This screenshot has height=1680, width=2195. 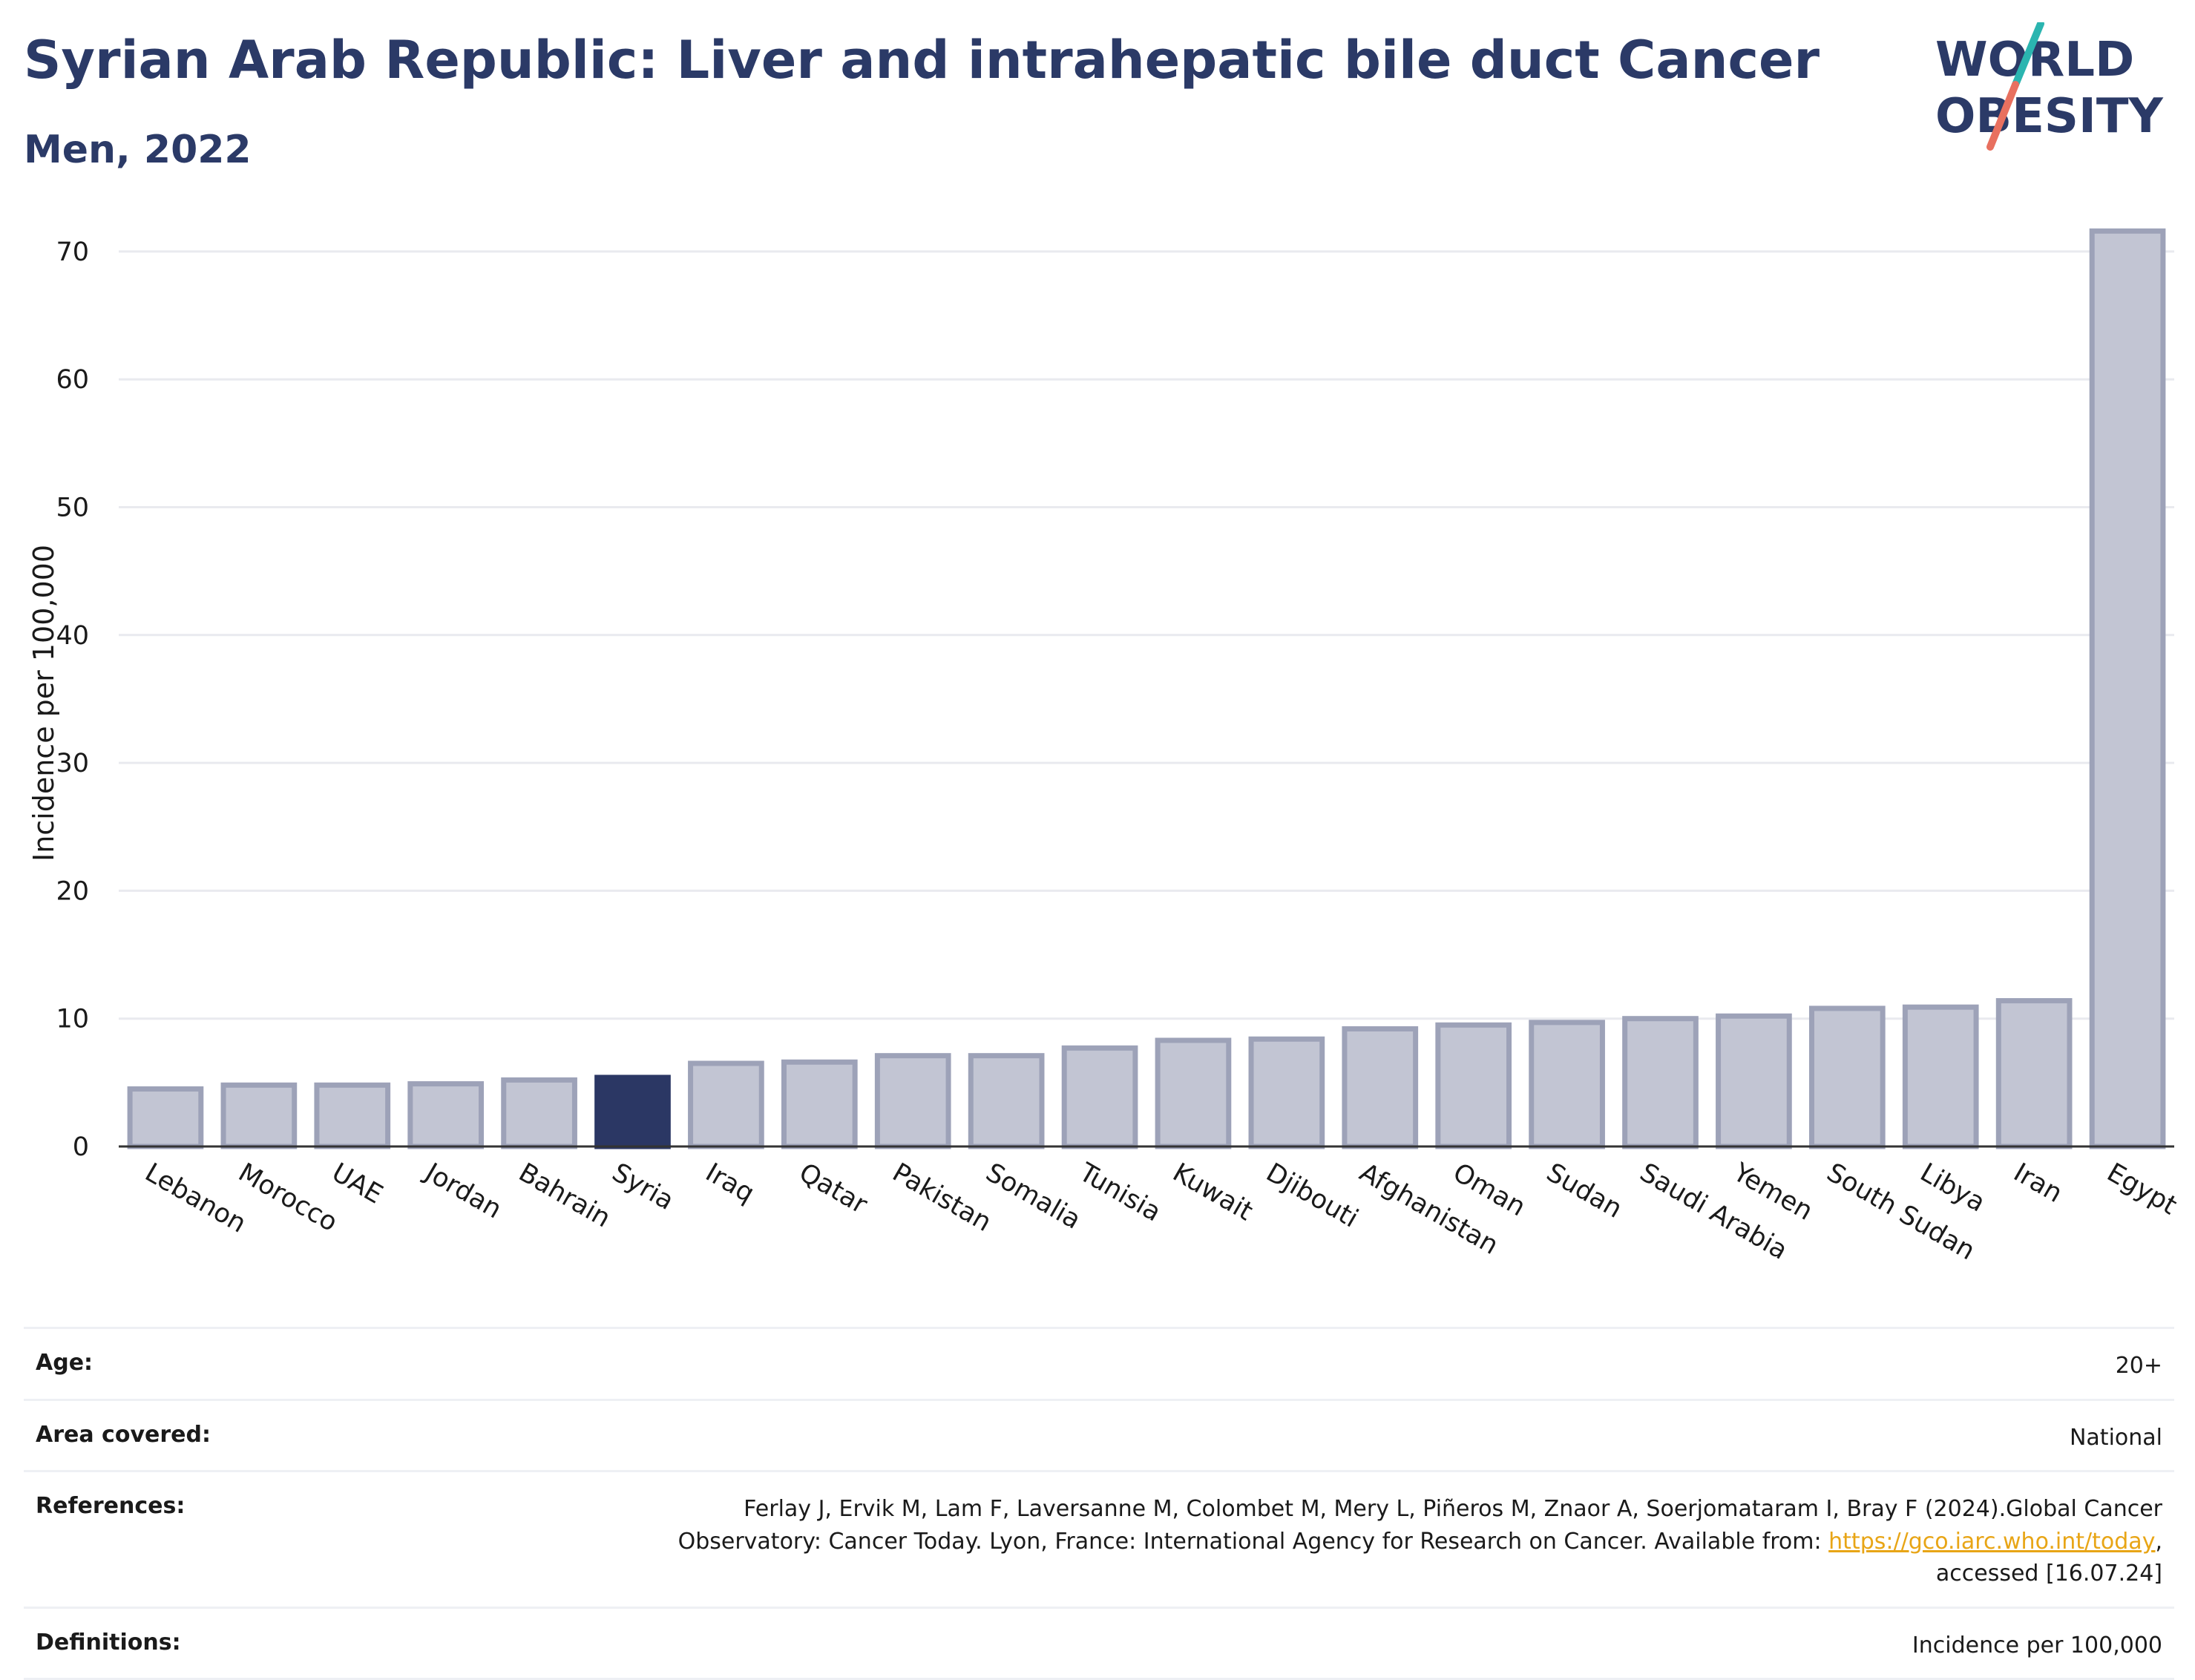 I want to click on world-obesity-logo: WORLD OBESITY, so click(x=2055, y=96).